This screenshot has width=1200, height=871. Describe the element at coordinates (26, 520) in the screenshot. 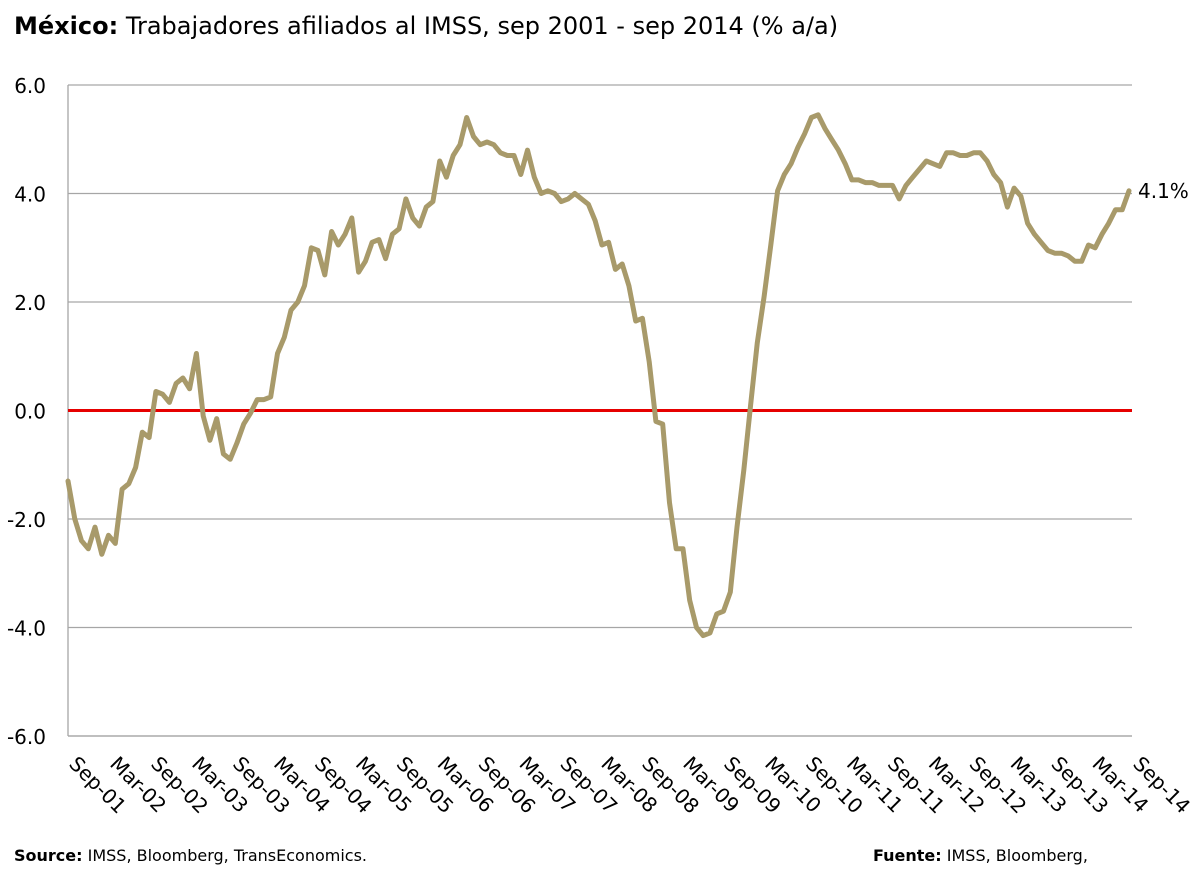

I see `y-tick-label: -2.0` at that location.